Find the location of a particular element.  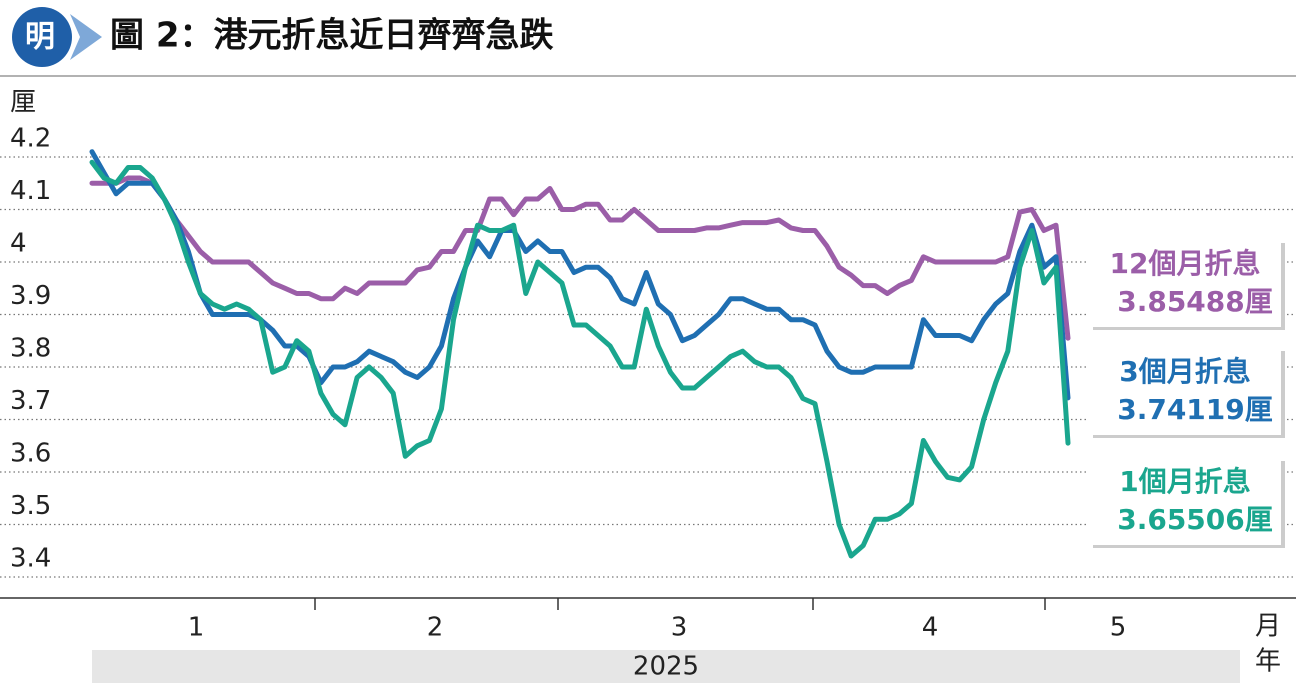

y-tick-label: 3.7 is located at coordinates (30, 401).